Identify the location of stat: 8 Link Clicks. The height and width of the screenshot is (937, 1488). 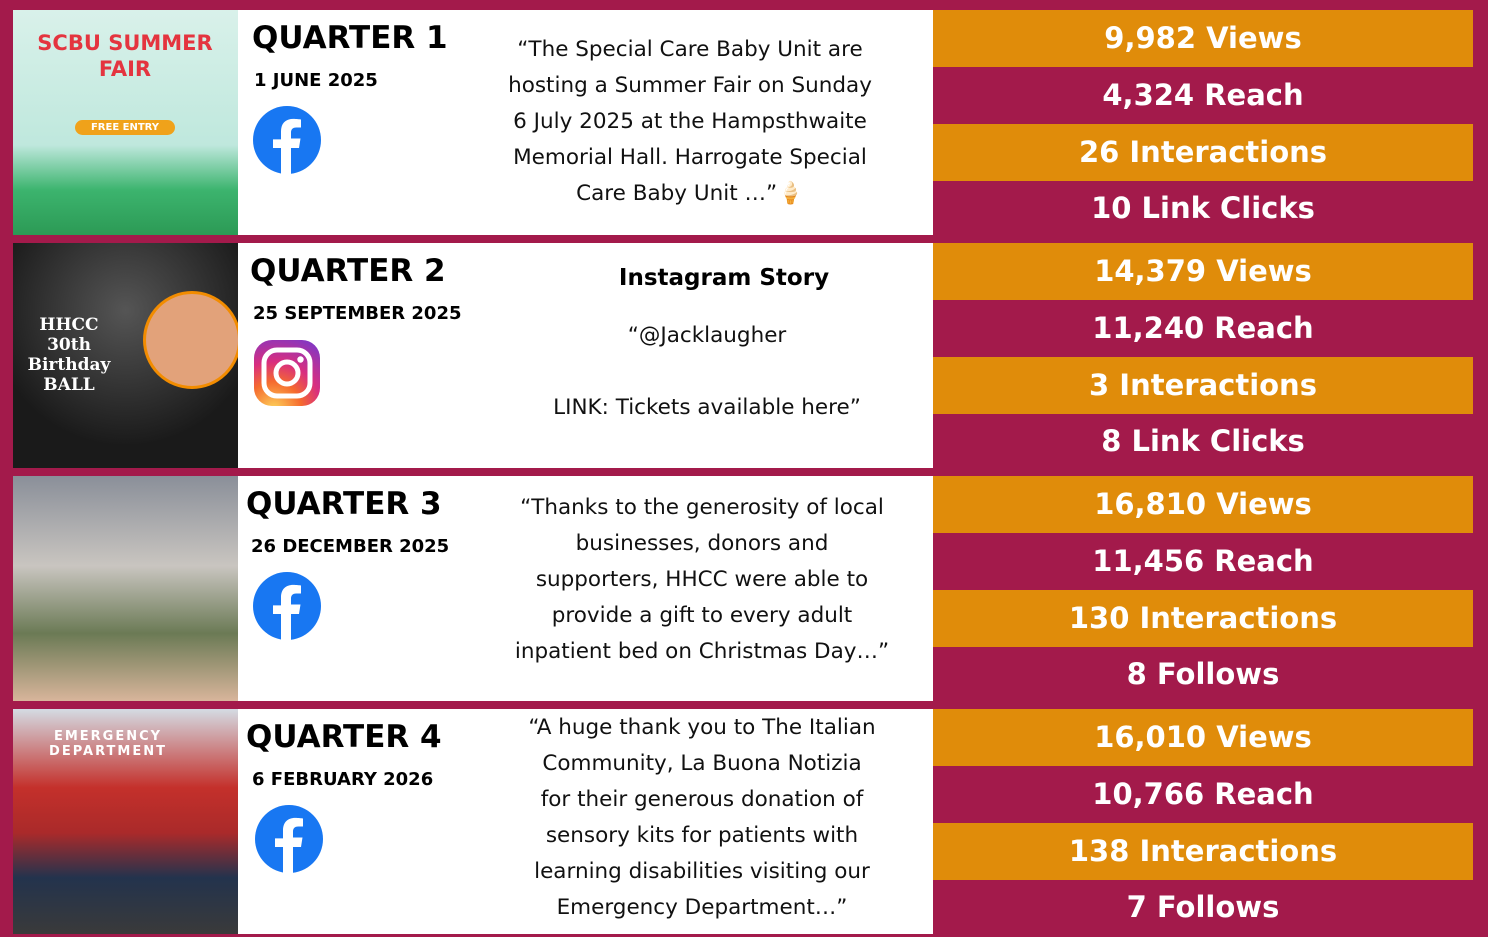
(1203, 441).